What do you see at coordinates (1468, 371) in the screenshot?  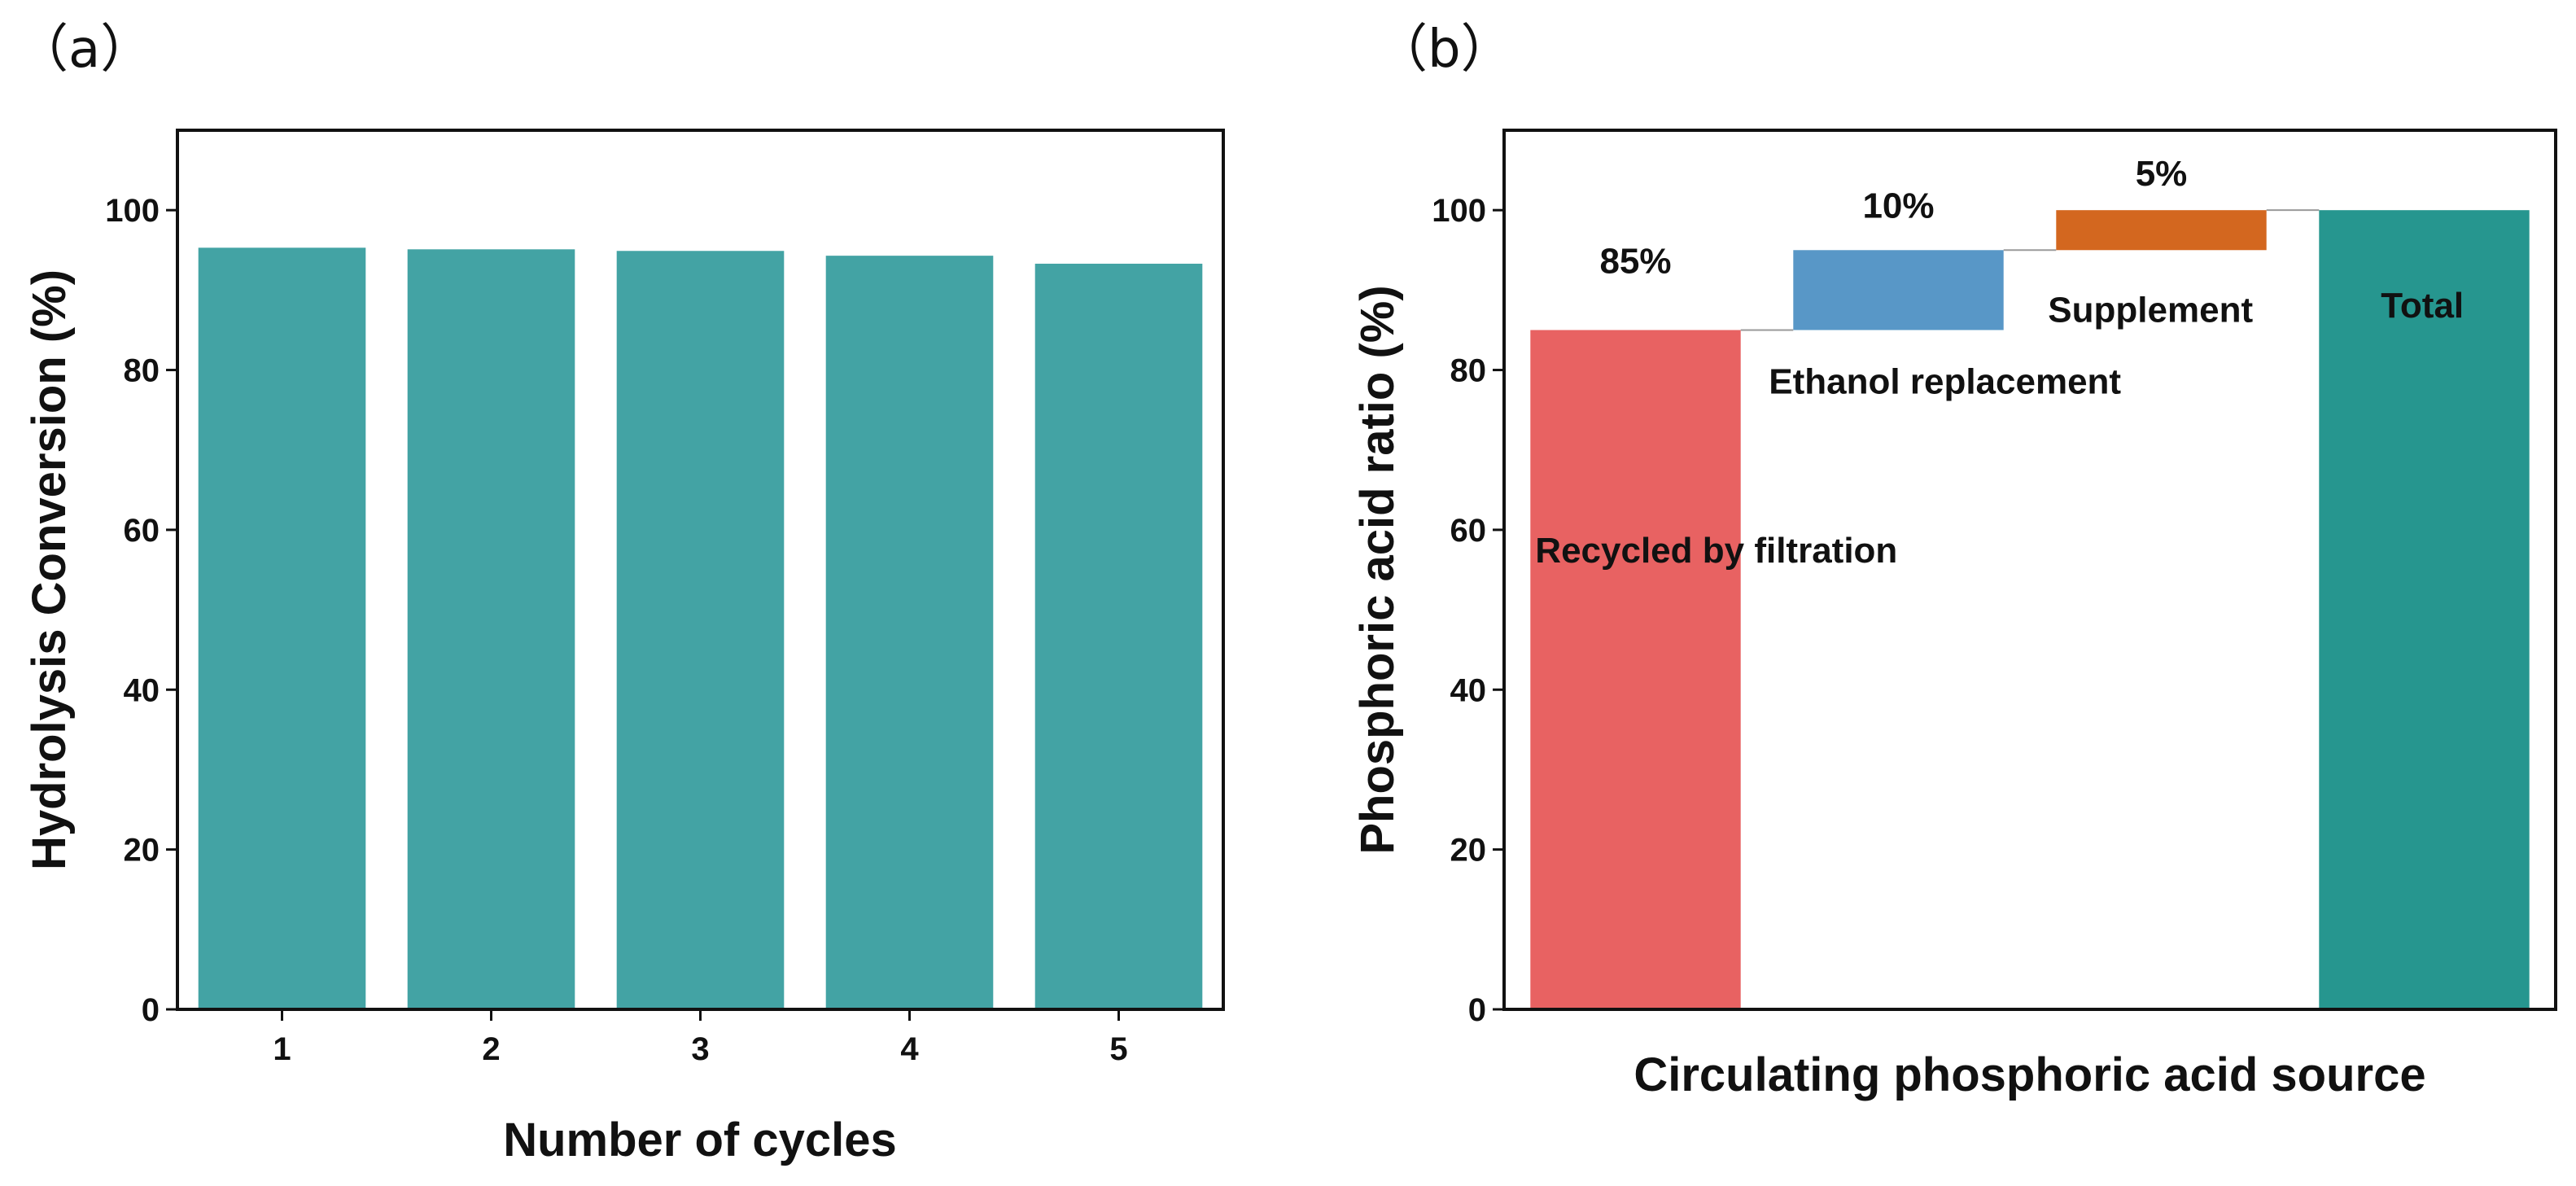 I see `panel-b-y-tick-label-80: 80` at bounding box center [1468, 371].